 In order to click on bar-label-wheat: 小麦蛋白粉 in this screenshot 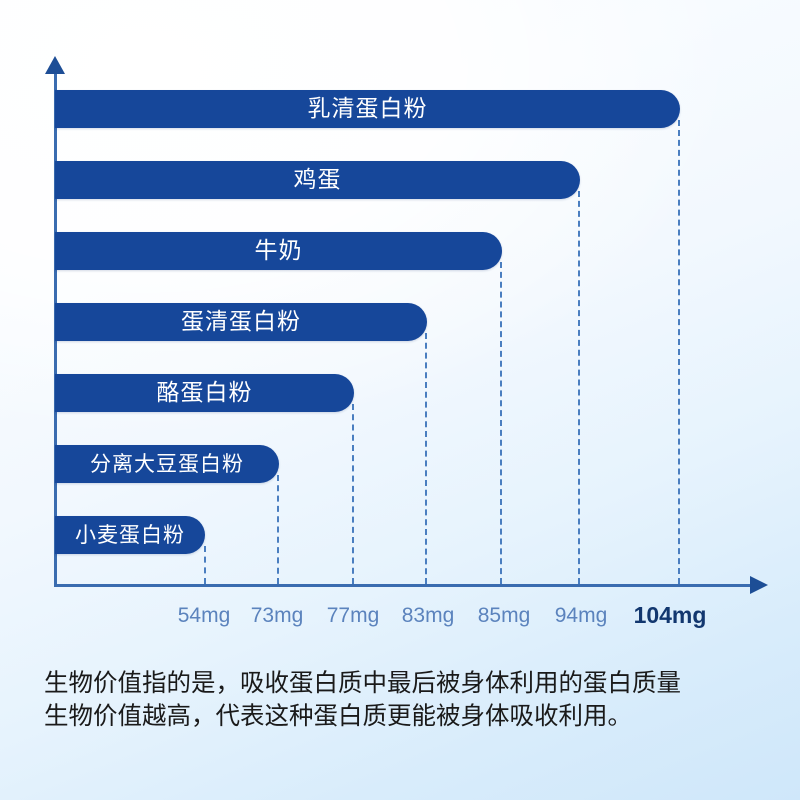, I will do `click(130, 535)`.